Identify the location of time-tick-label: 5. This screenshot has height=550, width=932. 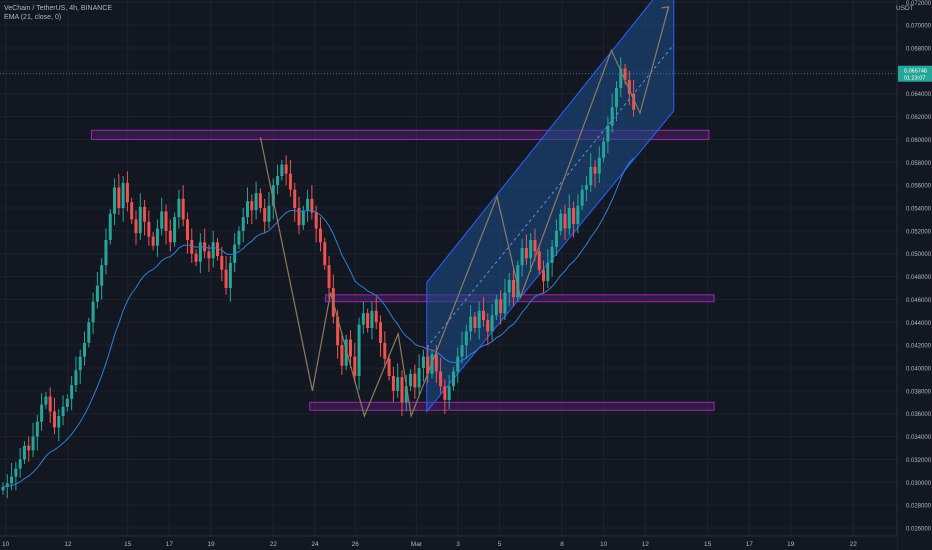
(500, 544).